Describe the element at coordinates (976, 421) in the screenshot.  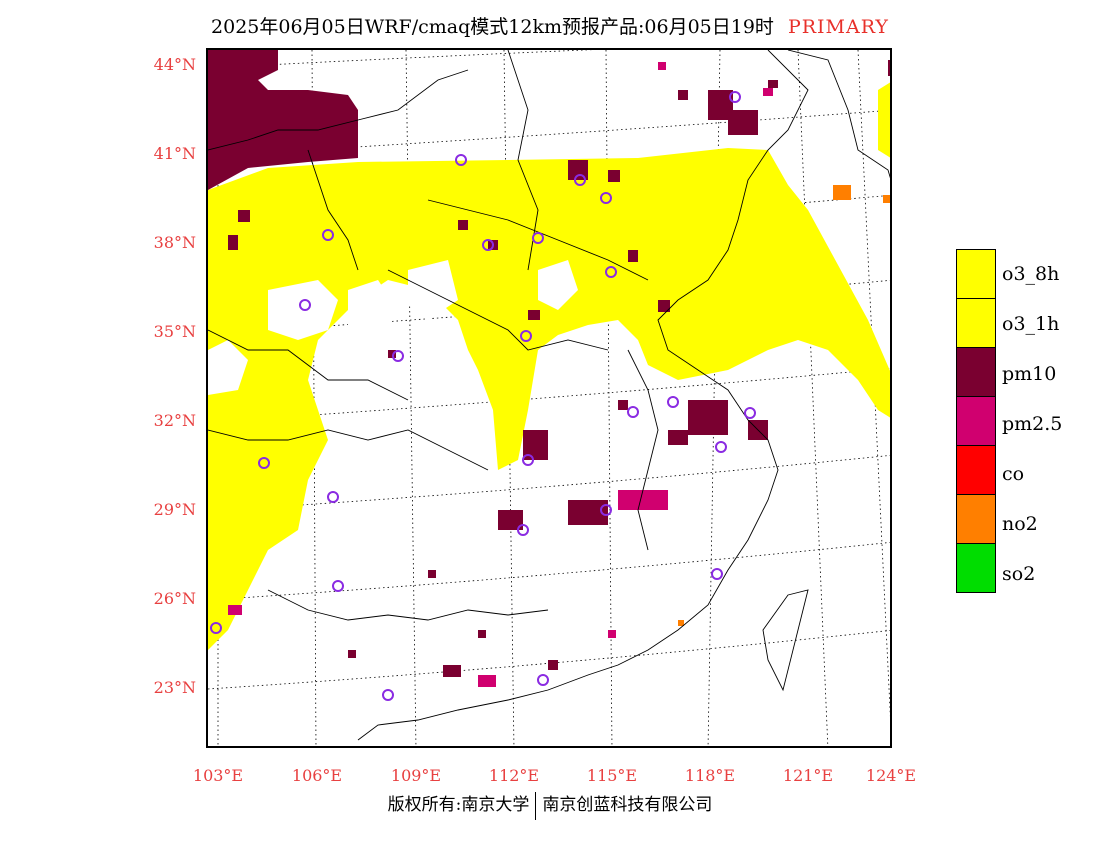
I see `legend-swatch-pm25` at that location.